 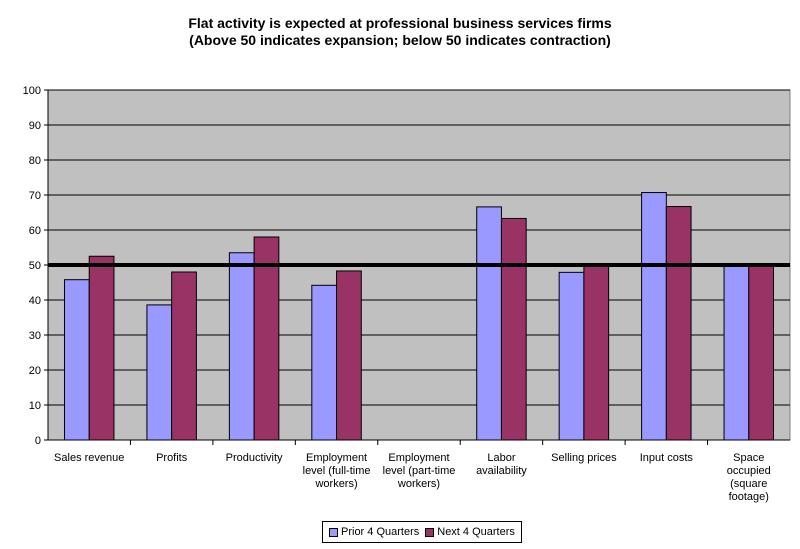 What do you see at coordinates (35, 406) in the screenshot?
I see `y-tick-label: 10` at bounding box center [35, 406].